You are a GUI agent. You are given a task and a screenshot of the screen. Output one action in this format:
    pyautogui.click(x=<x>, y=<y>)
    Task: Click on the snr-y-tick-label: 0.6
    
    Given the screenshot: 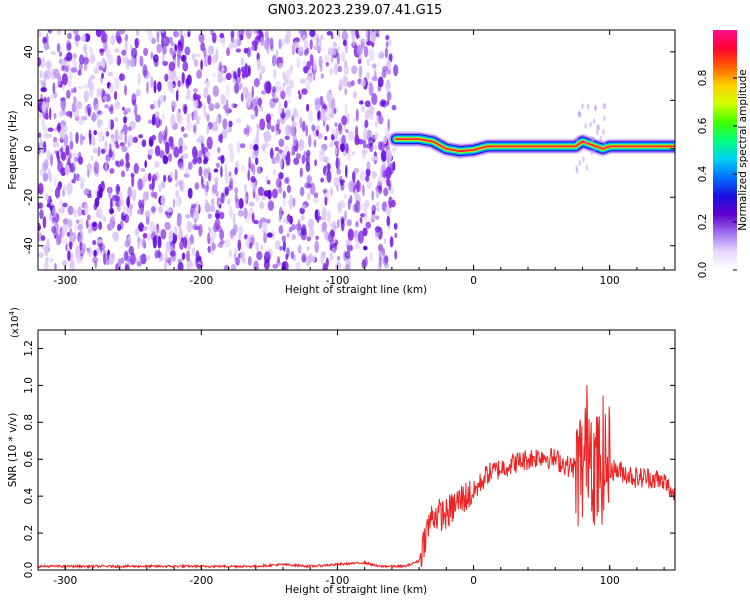 What is the action you would take?
    pyautogui.click(x=29, y=459)
    